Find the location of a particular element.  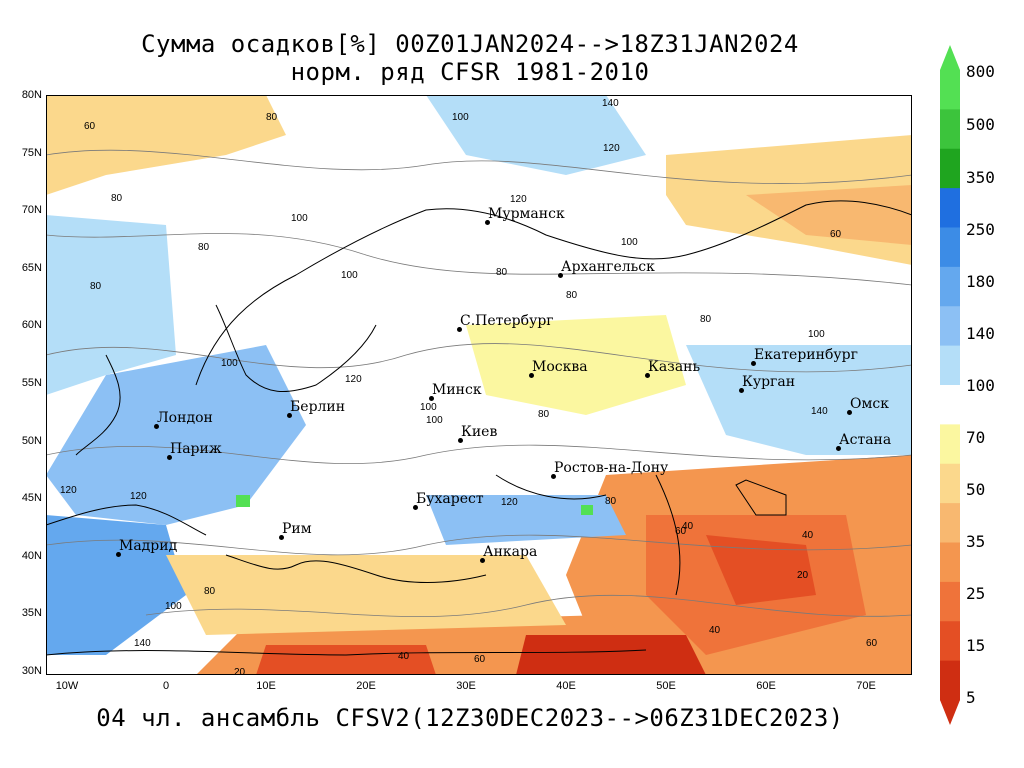

city-label: Лондон is located at coordinates (185, 418).